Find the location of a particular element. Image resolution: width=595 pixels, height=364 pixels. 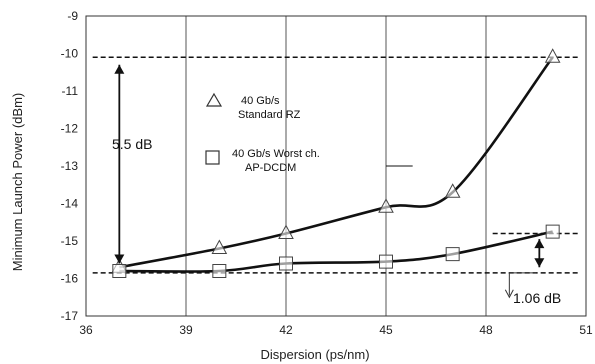

y-axis-title: Minimum Launch Power (dBm) is located at coordinates (17, 182).